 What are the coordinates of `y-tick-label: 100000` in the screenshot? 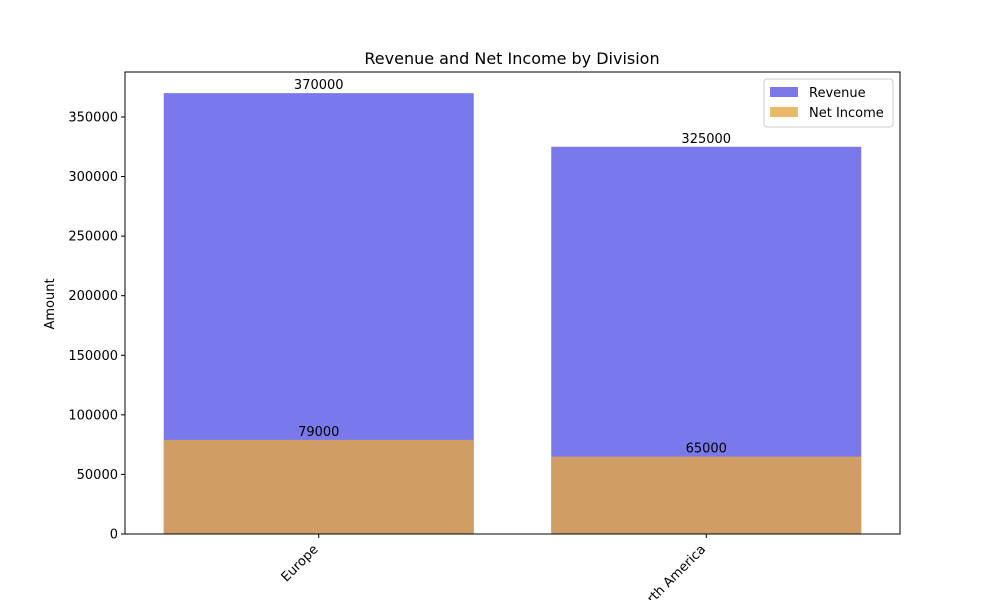 It's located at (93, 415).